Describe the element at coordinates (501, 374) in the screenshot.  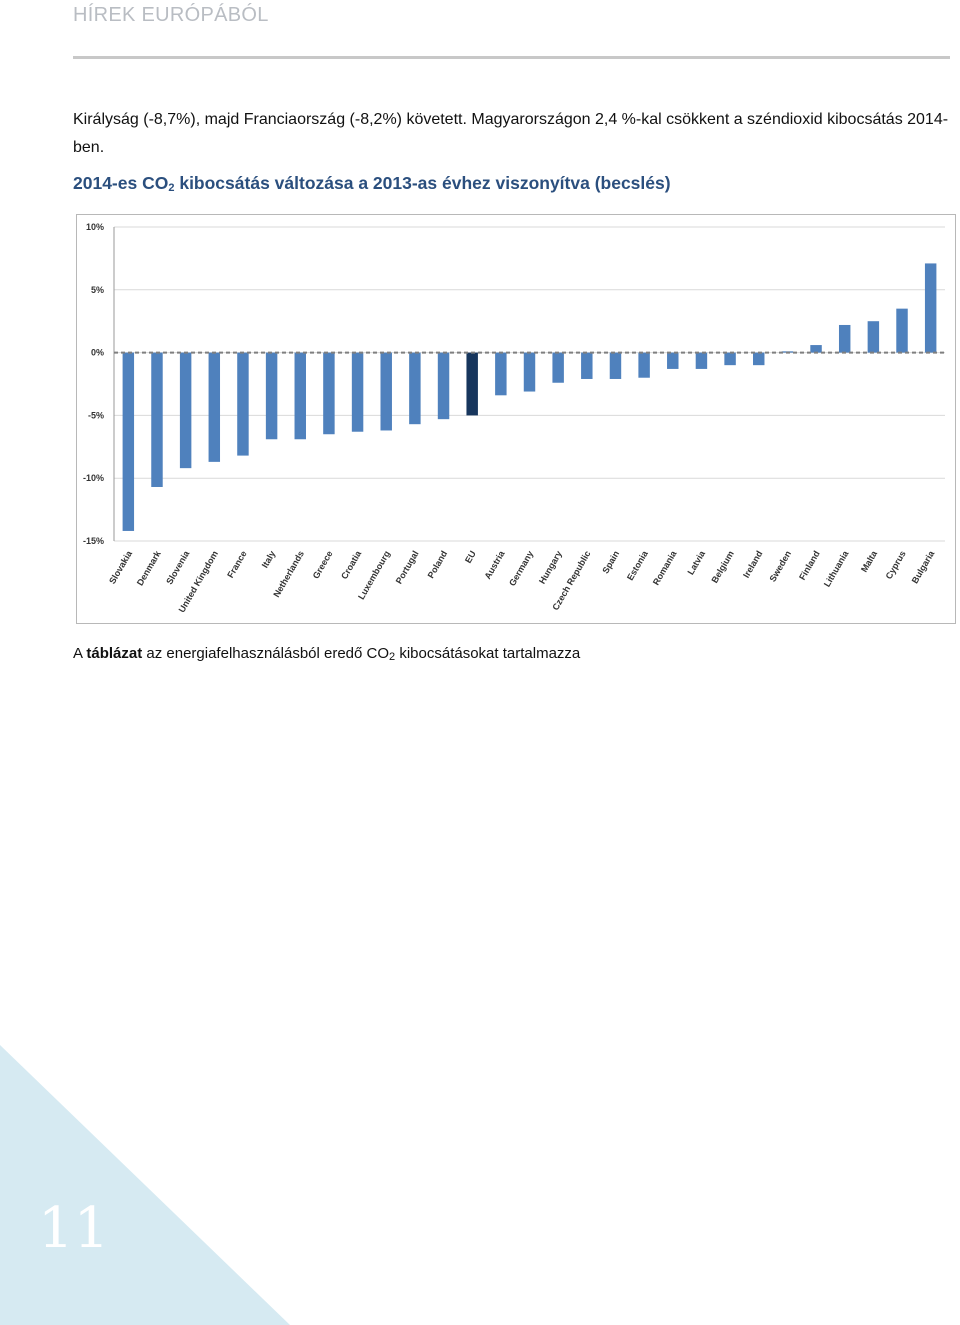
I see `bar-austria` at that location.